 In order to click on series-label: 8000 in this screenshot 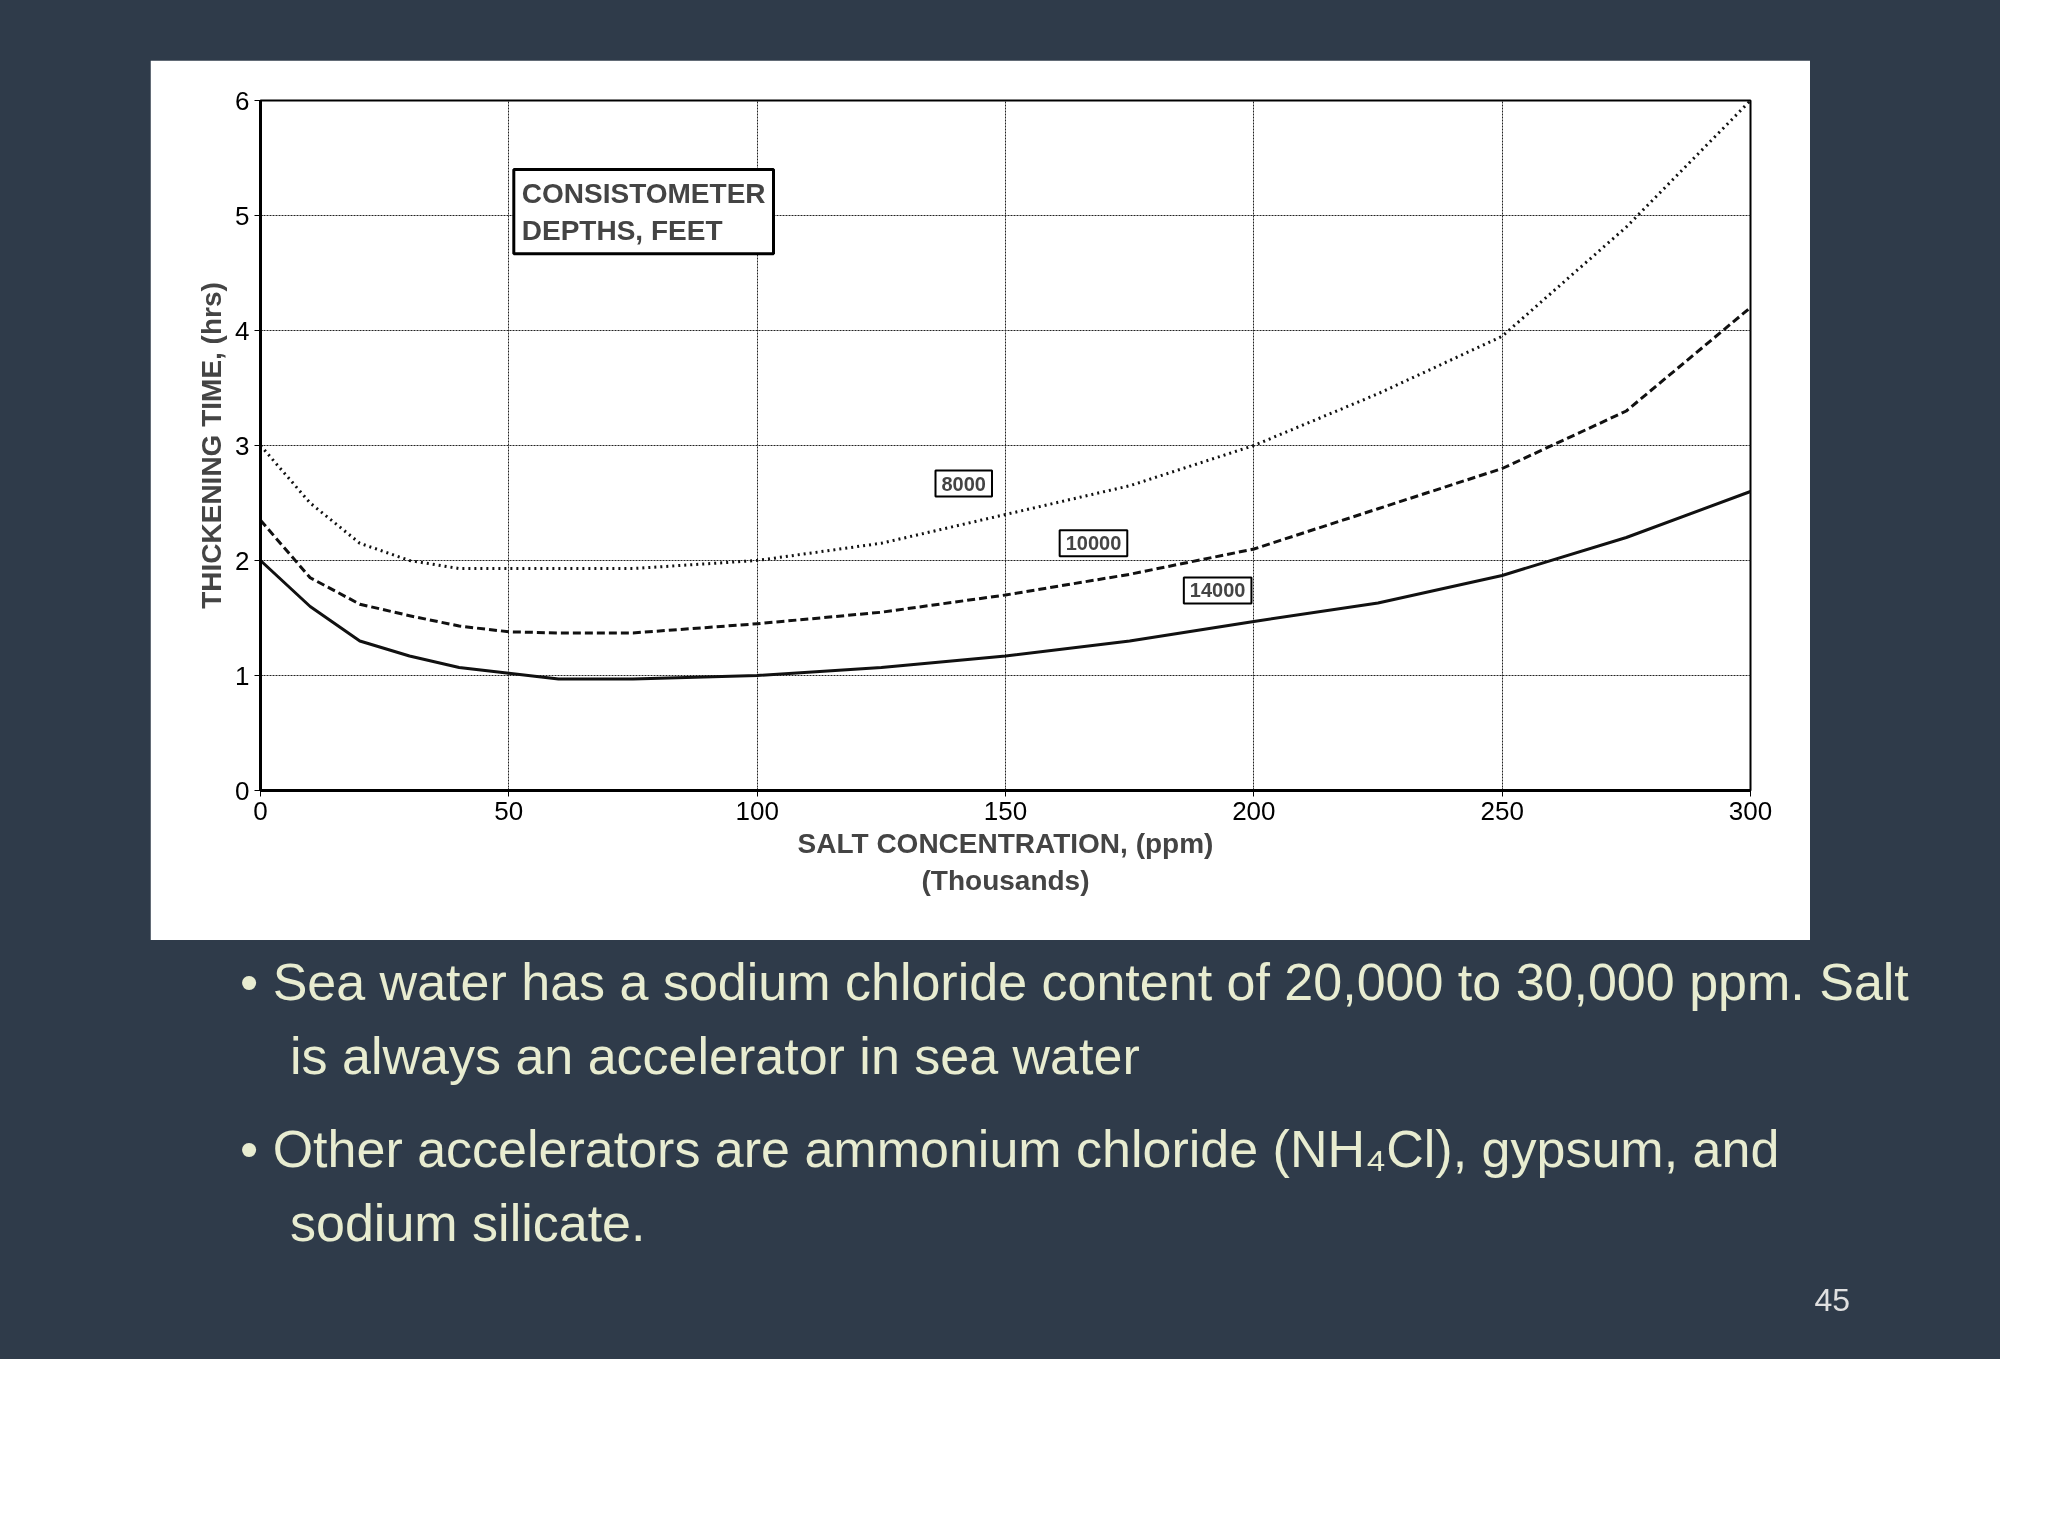, I will do `click(963, 483)`.